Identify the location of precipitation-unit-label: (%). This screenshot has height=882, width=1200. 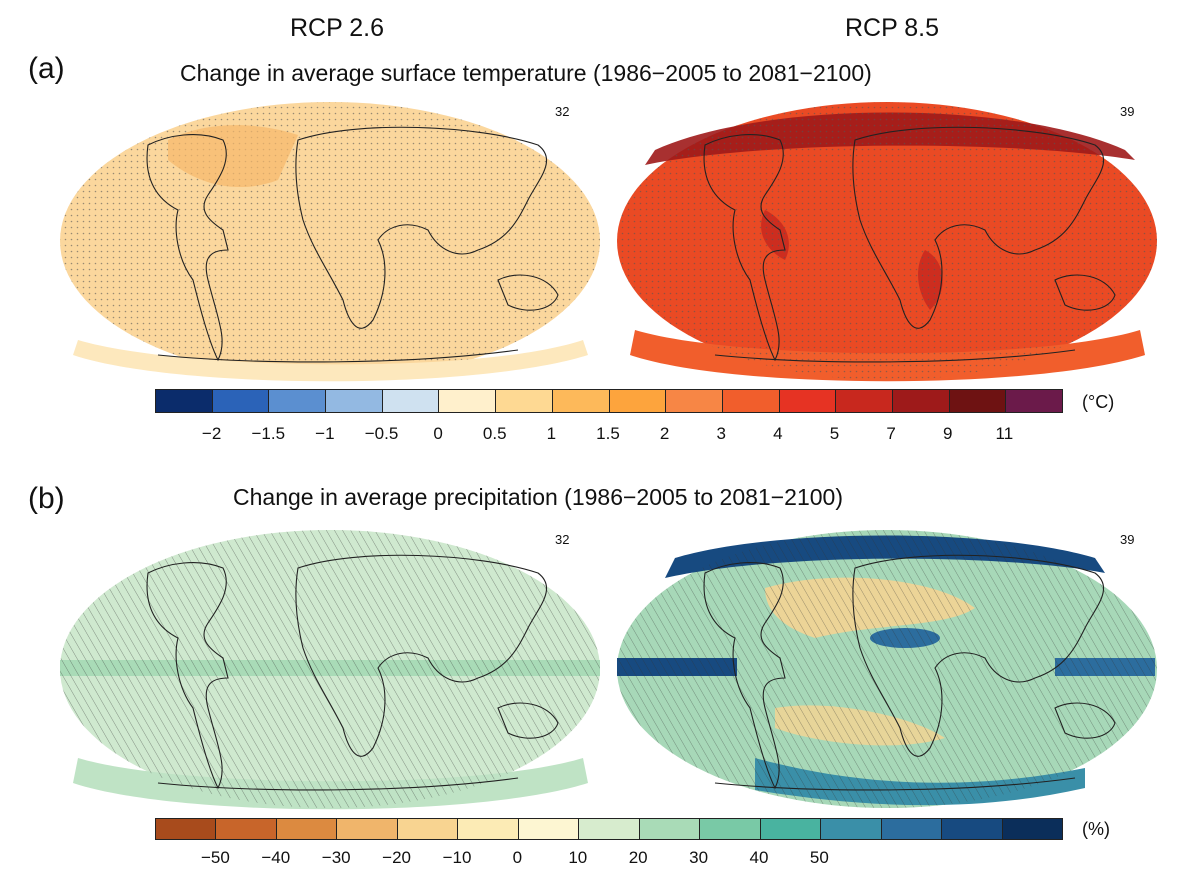
(1096, 829).